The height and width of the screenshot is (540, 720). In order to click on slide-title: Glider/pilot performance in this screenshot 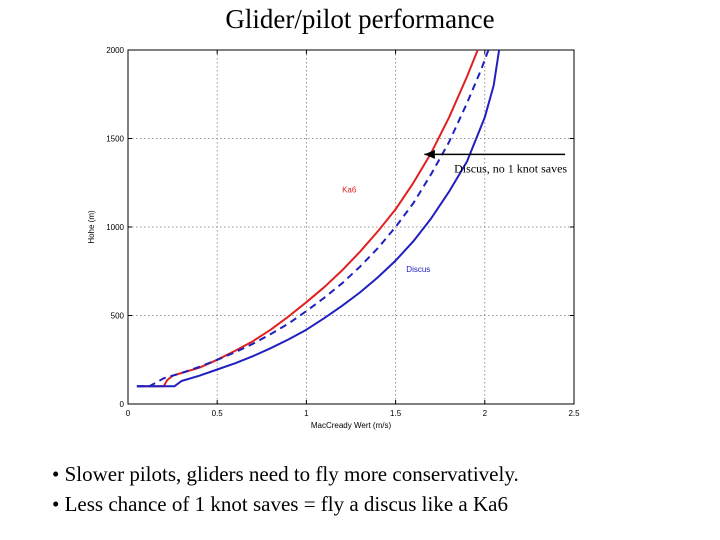, I will do `click(360, 19)`.